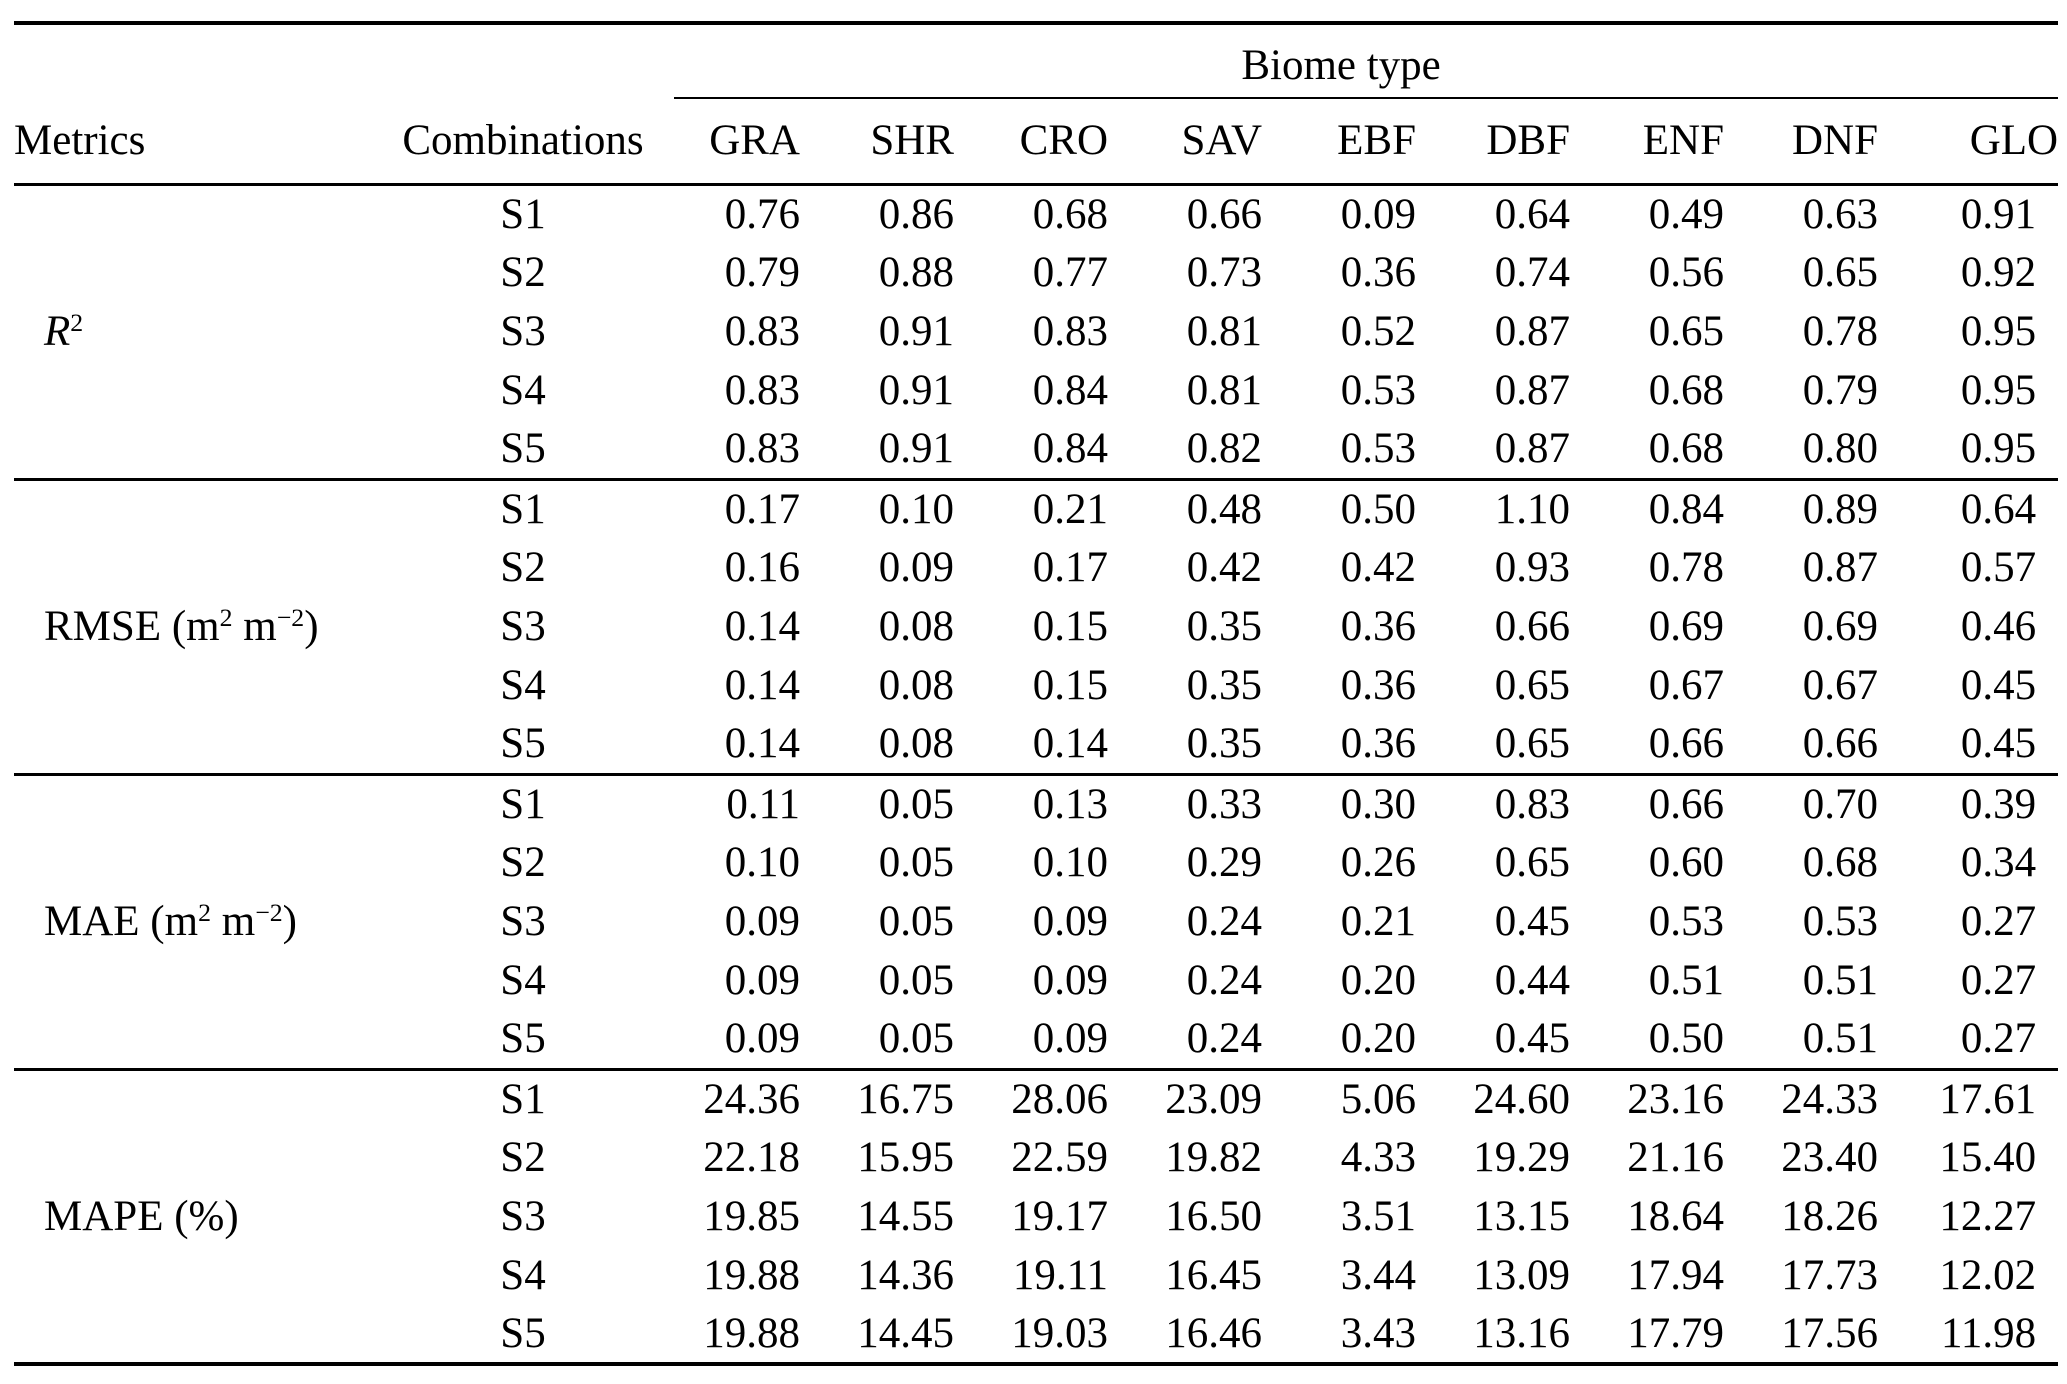 The height and width of the screenshot is (1384, 2067). Describe the element at coordinates (1686, 862) in the screenshot. I see `value-mae-s2-enf: 0.60` at that location.